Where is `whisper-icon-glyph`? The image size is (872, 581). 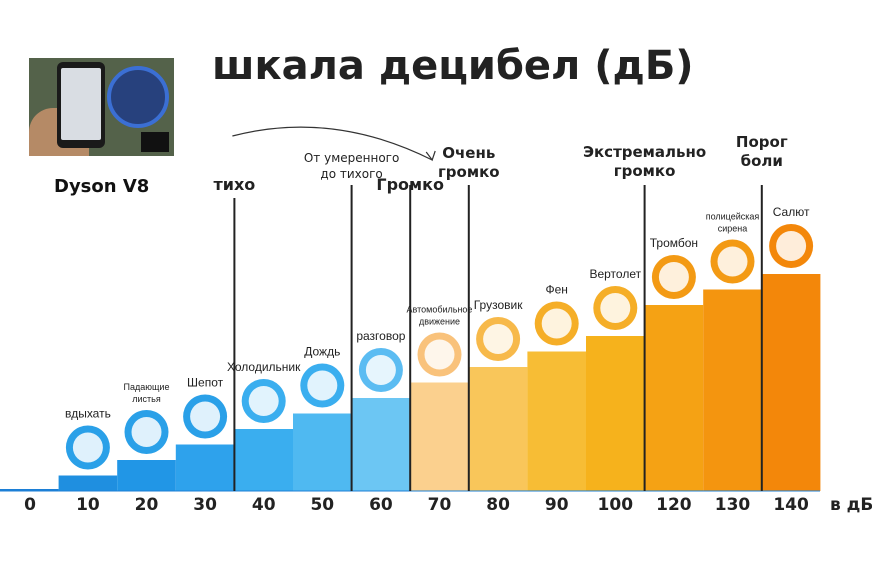
whisper-icon-glyph is located at coordinates (205, 416).